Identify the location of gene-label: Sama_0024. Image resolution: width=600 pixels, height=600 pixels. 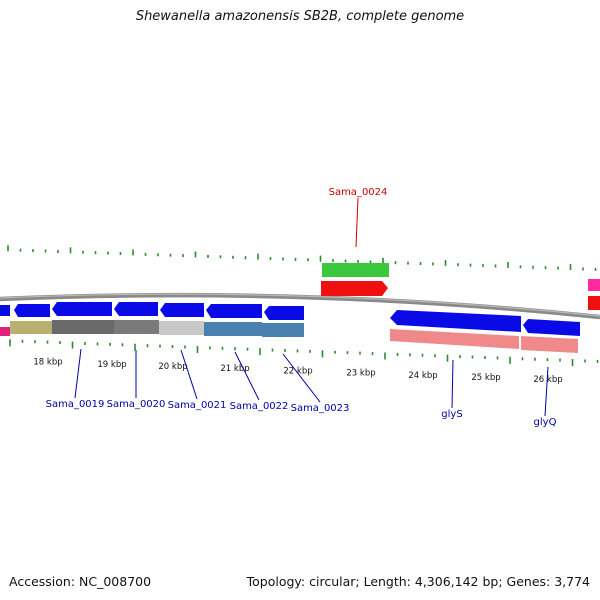
(358, 192).